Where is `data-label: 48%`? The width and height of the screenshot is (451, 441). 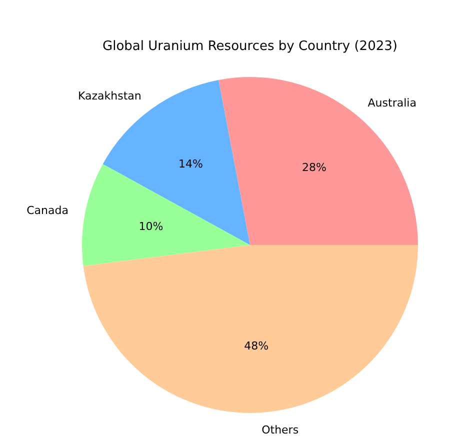 data-label: 48% is located at coordinates (256, 345).